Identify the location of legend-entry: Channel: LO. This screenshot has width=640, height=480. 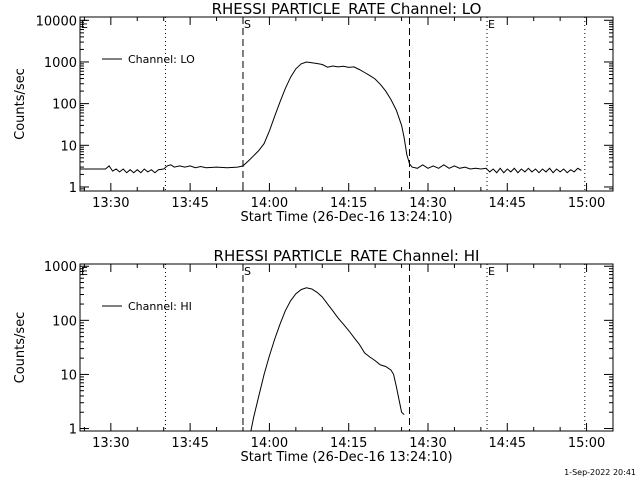
(161, 59).